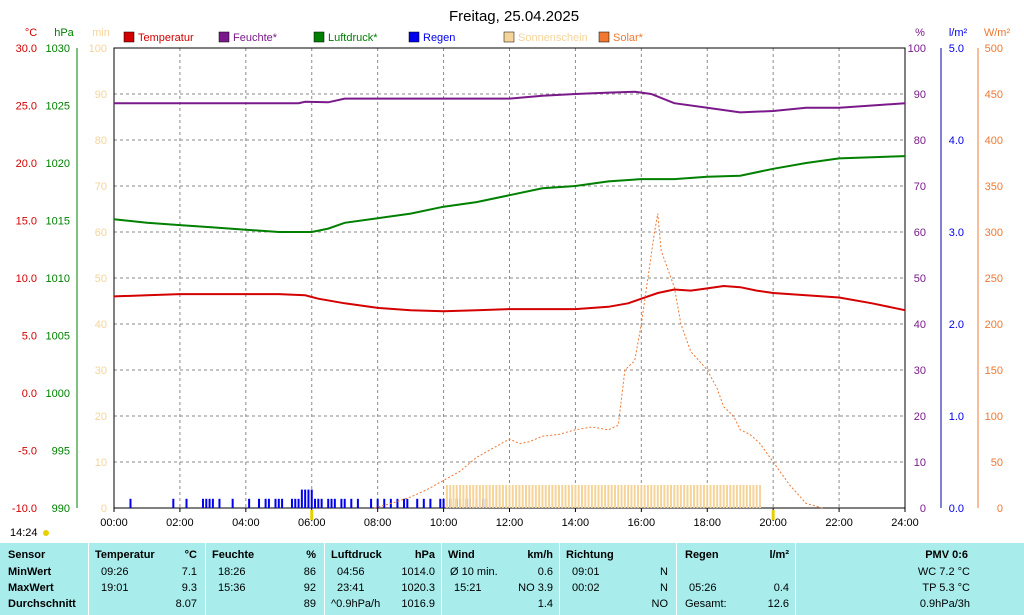  I want to click on y-tick-label-rain: 4.0, so click(956, 141).